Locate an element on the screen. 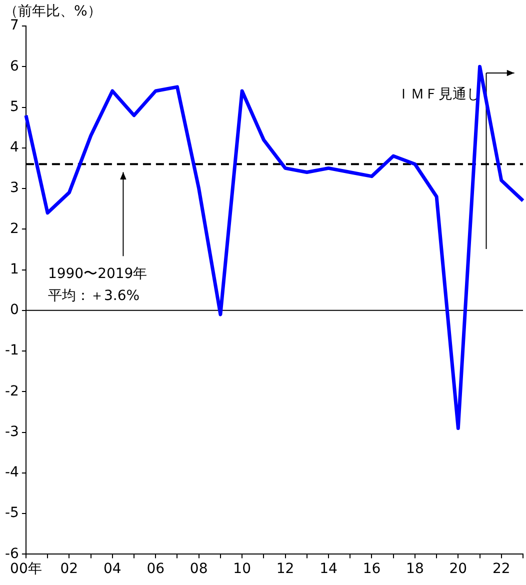 Image resolution: width=526 pixels, height=585 pixels. y-tick-label: 7 is located at coordinates (14, 26).